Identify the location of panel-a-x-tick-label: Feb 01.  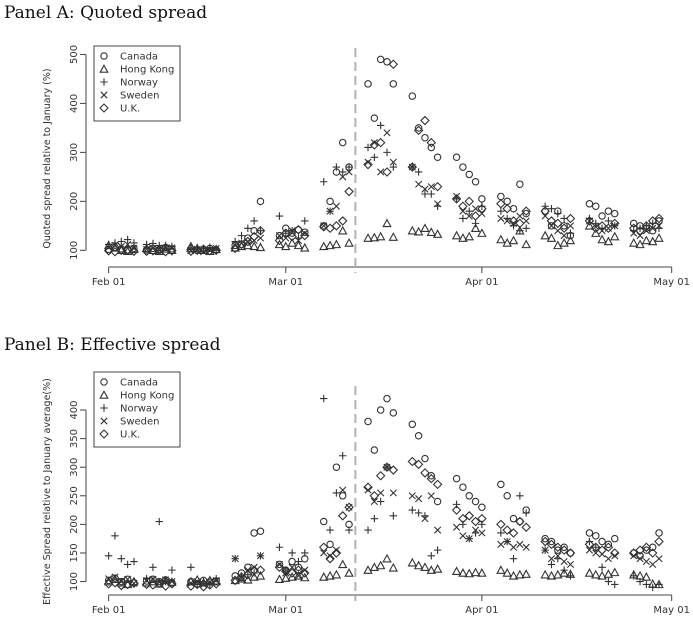
(109, 282).